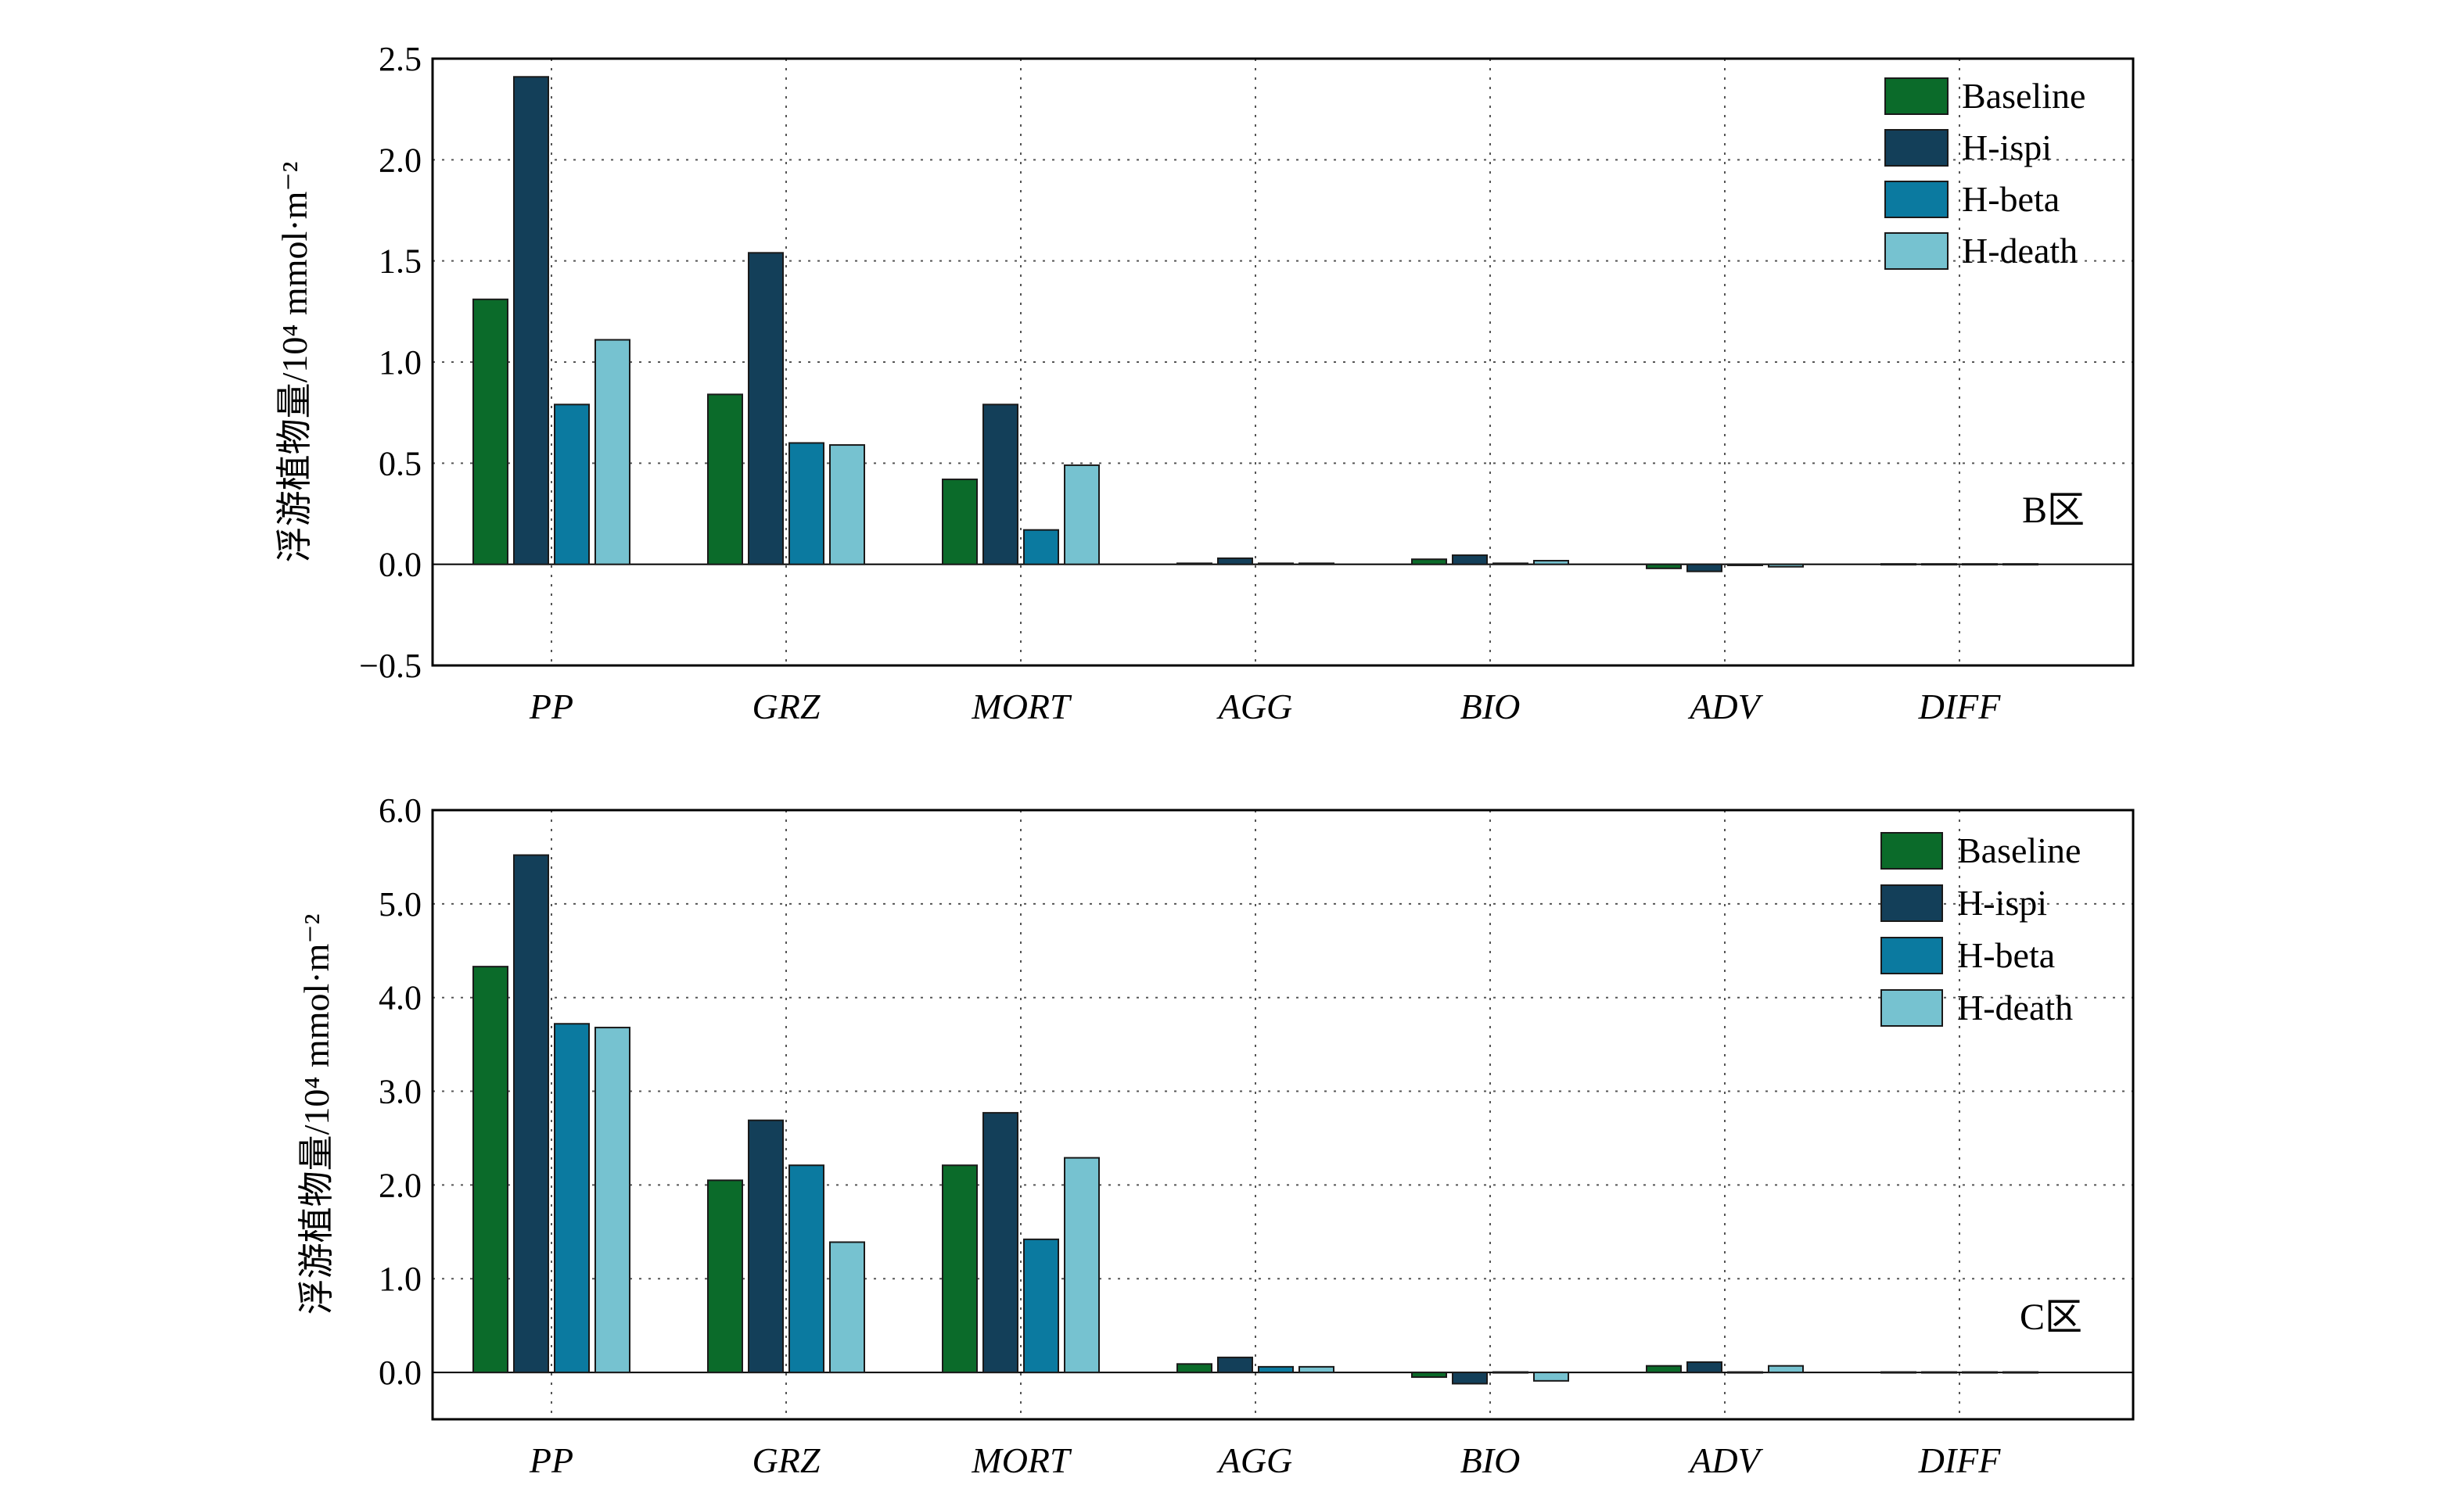  Describe the element at coordinates (766, 408) in the screenshot. I see `bar-h-ispi-grz` at that location.